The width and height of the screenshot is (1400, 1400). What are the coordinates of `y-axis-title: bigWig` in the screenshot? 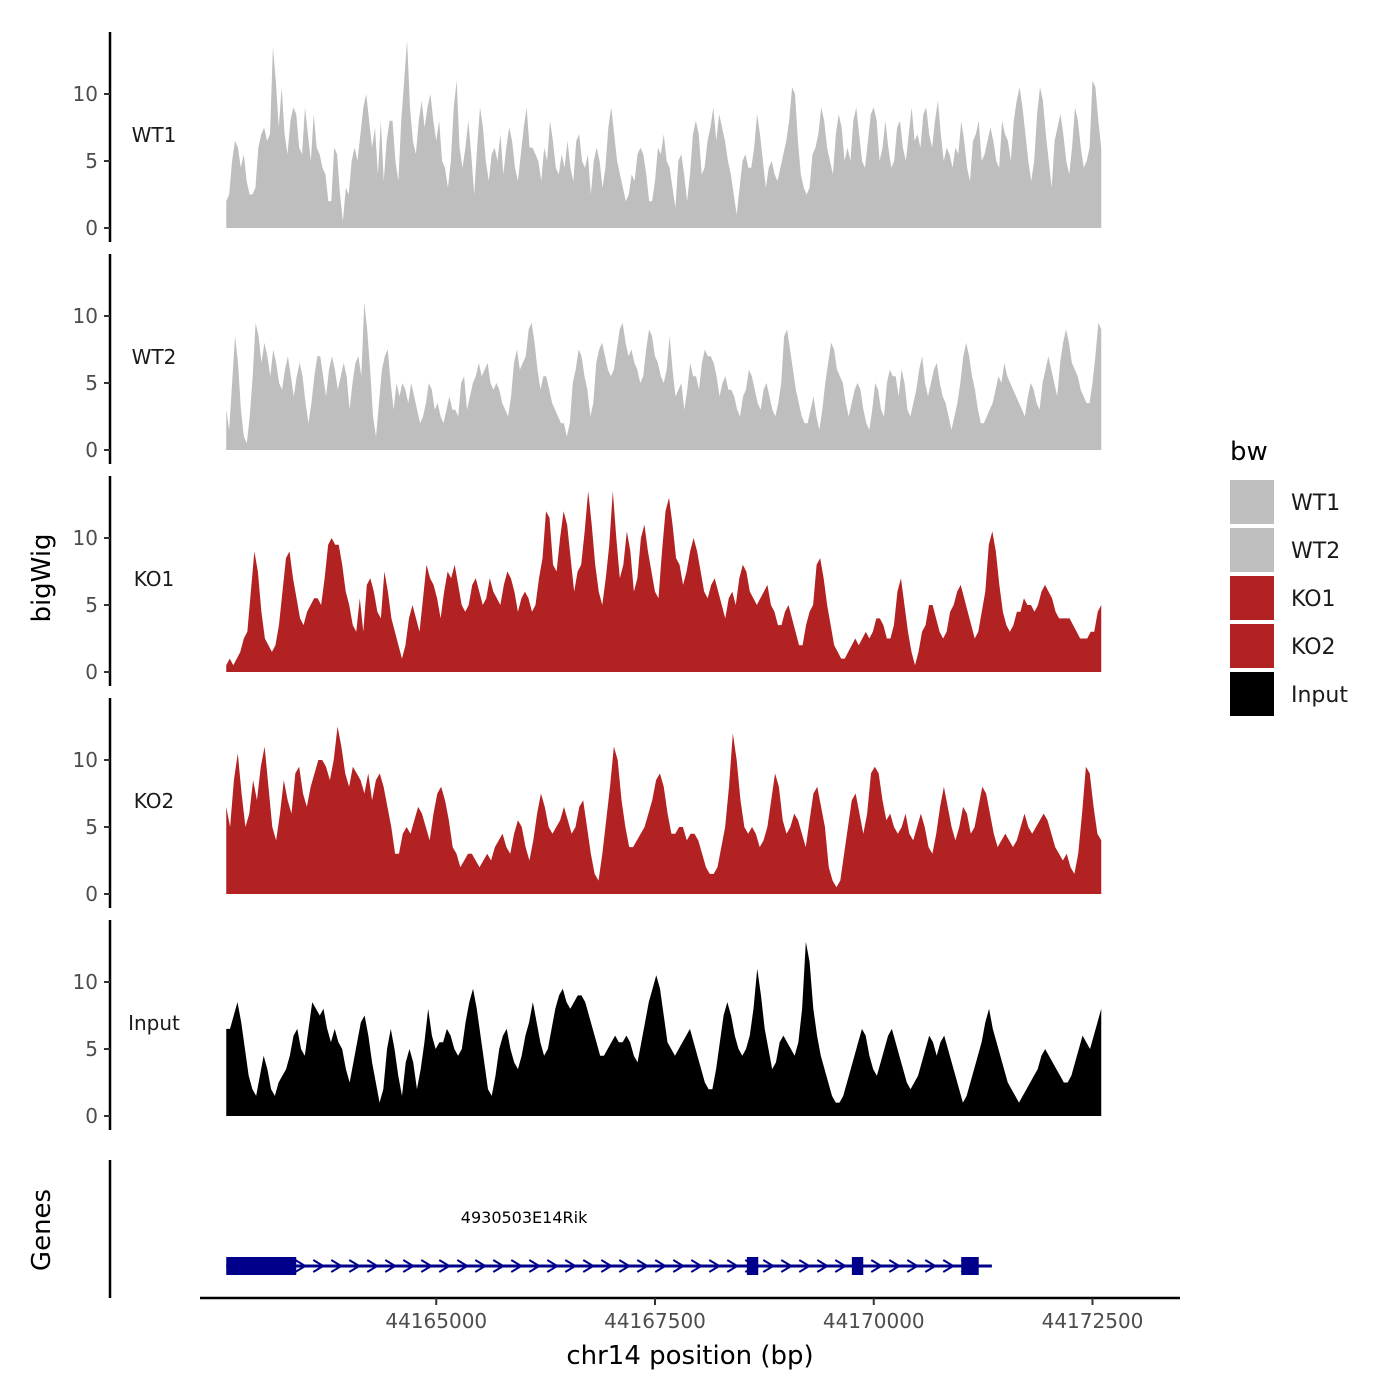 It's located at (42, 577).